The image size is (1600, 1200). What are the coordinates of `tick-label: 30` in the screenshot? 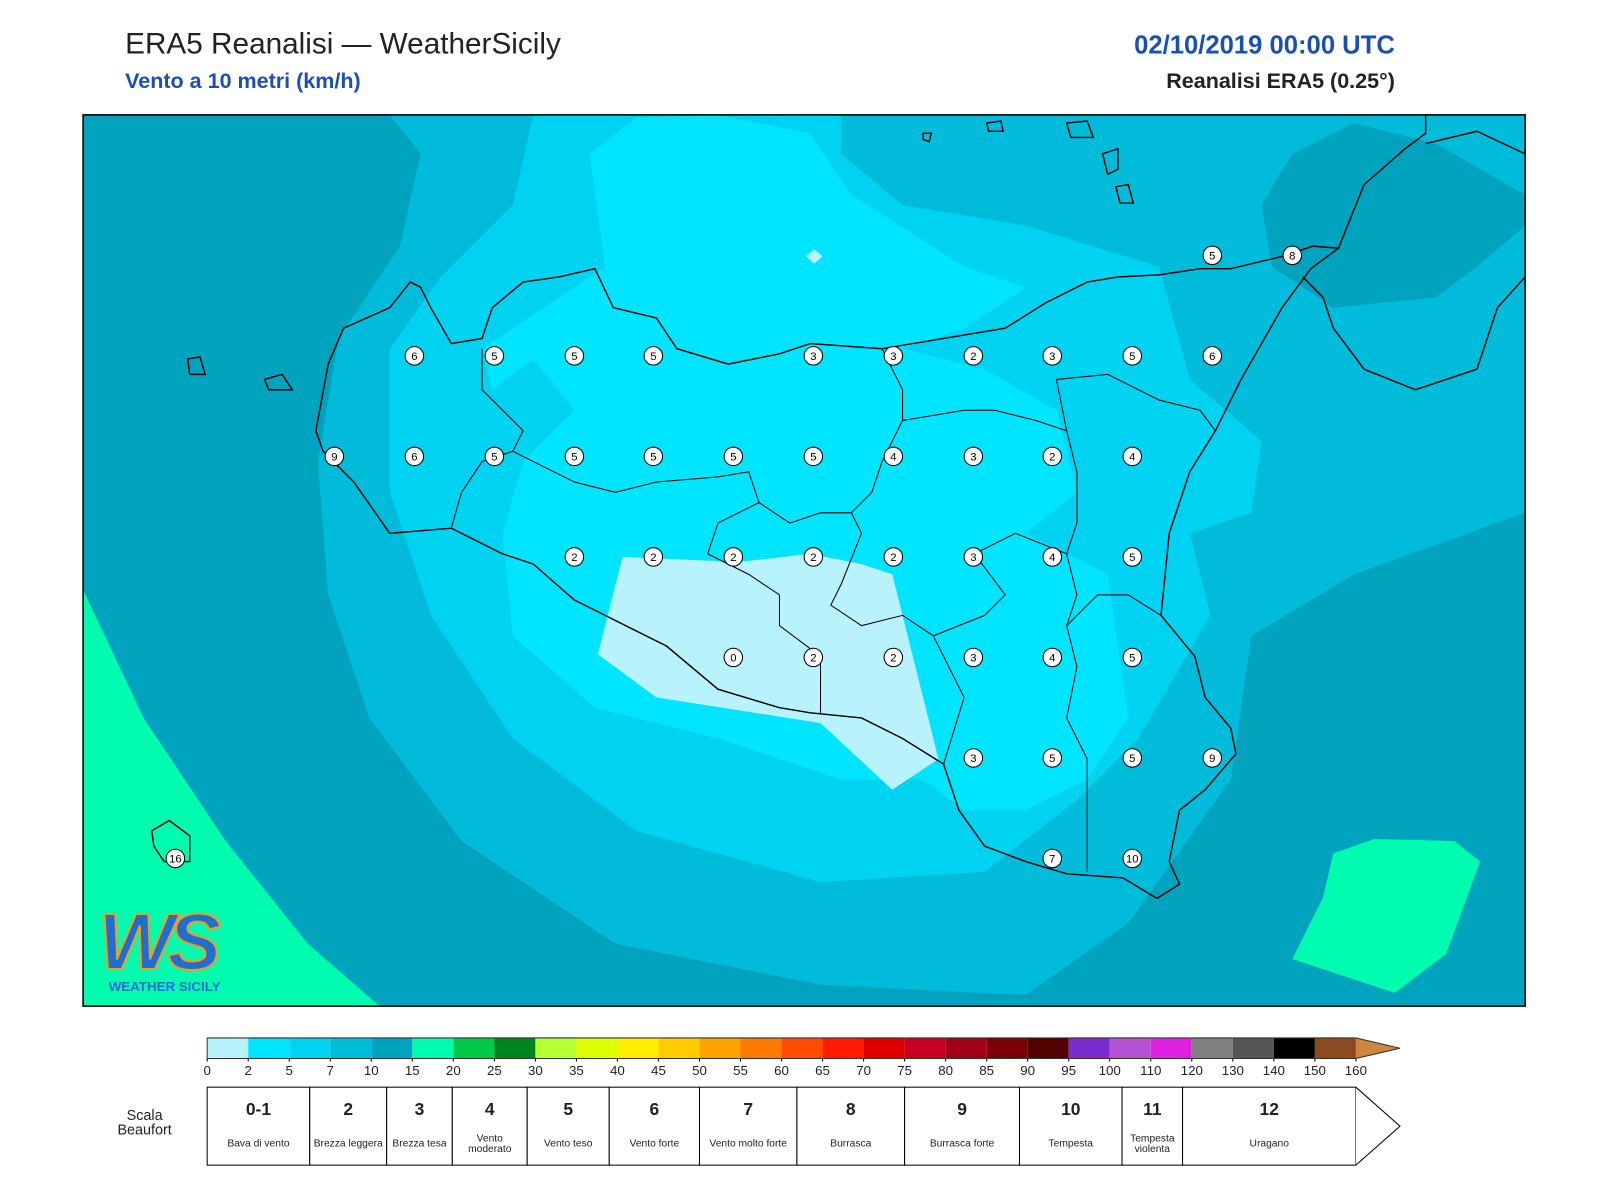 It's located at (535, 1070).